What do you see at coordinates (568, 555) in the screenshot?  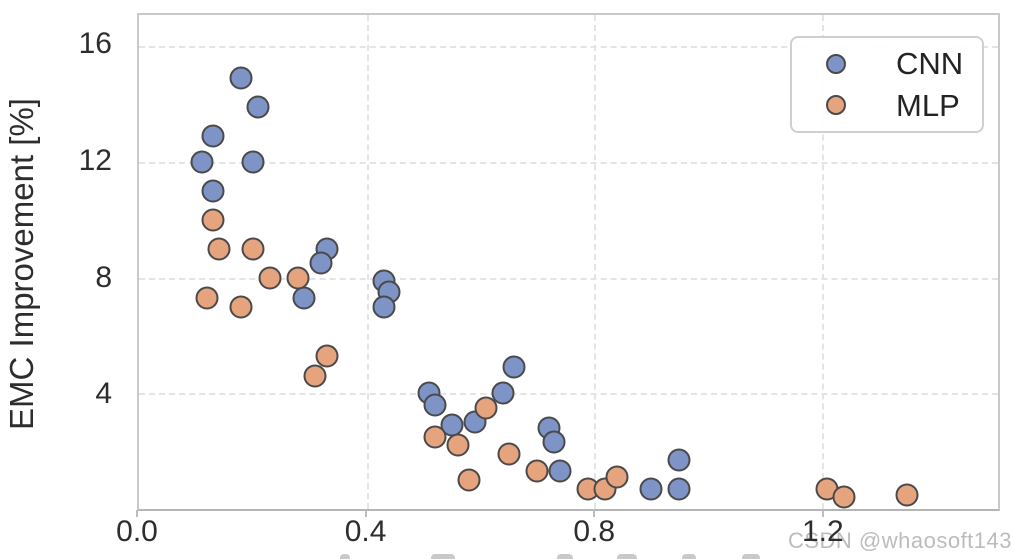 I see `cropped-axis-label-remnant` at bounding box center [568, 555].